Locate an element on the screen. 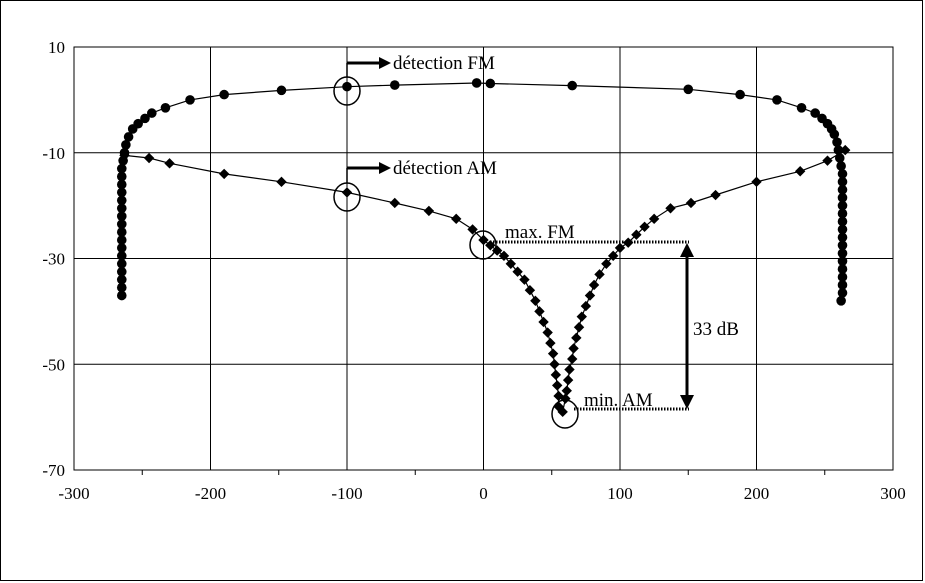 This screenshot has height=583, width=925. y-tick-label: 10 is located at coordinates (56, 47).